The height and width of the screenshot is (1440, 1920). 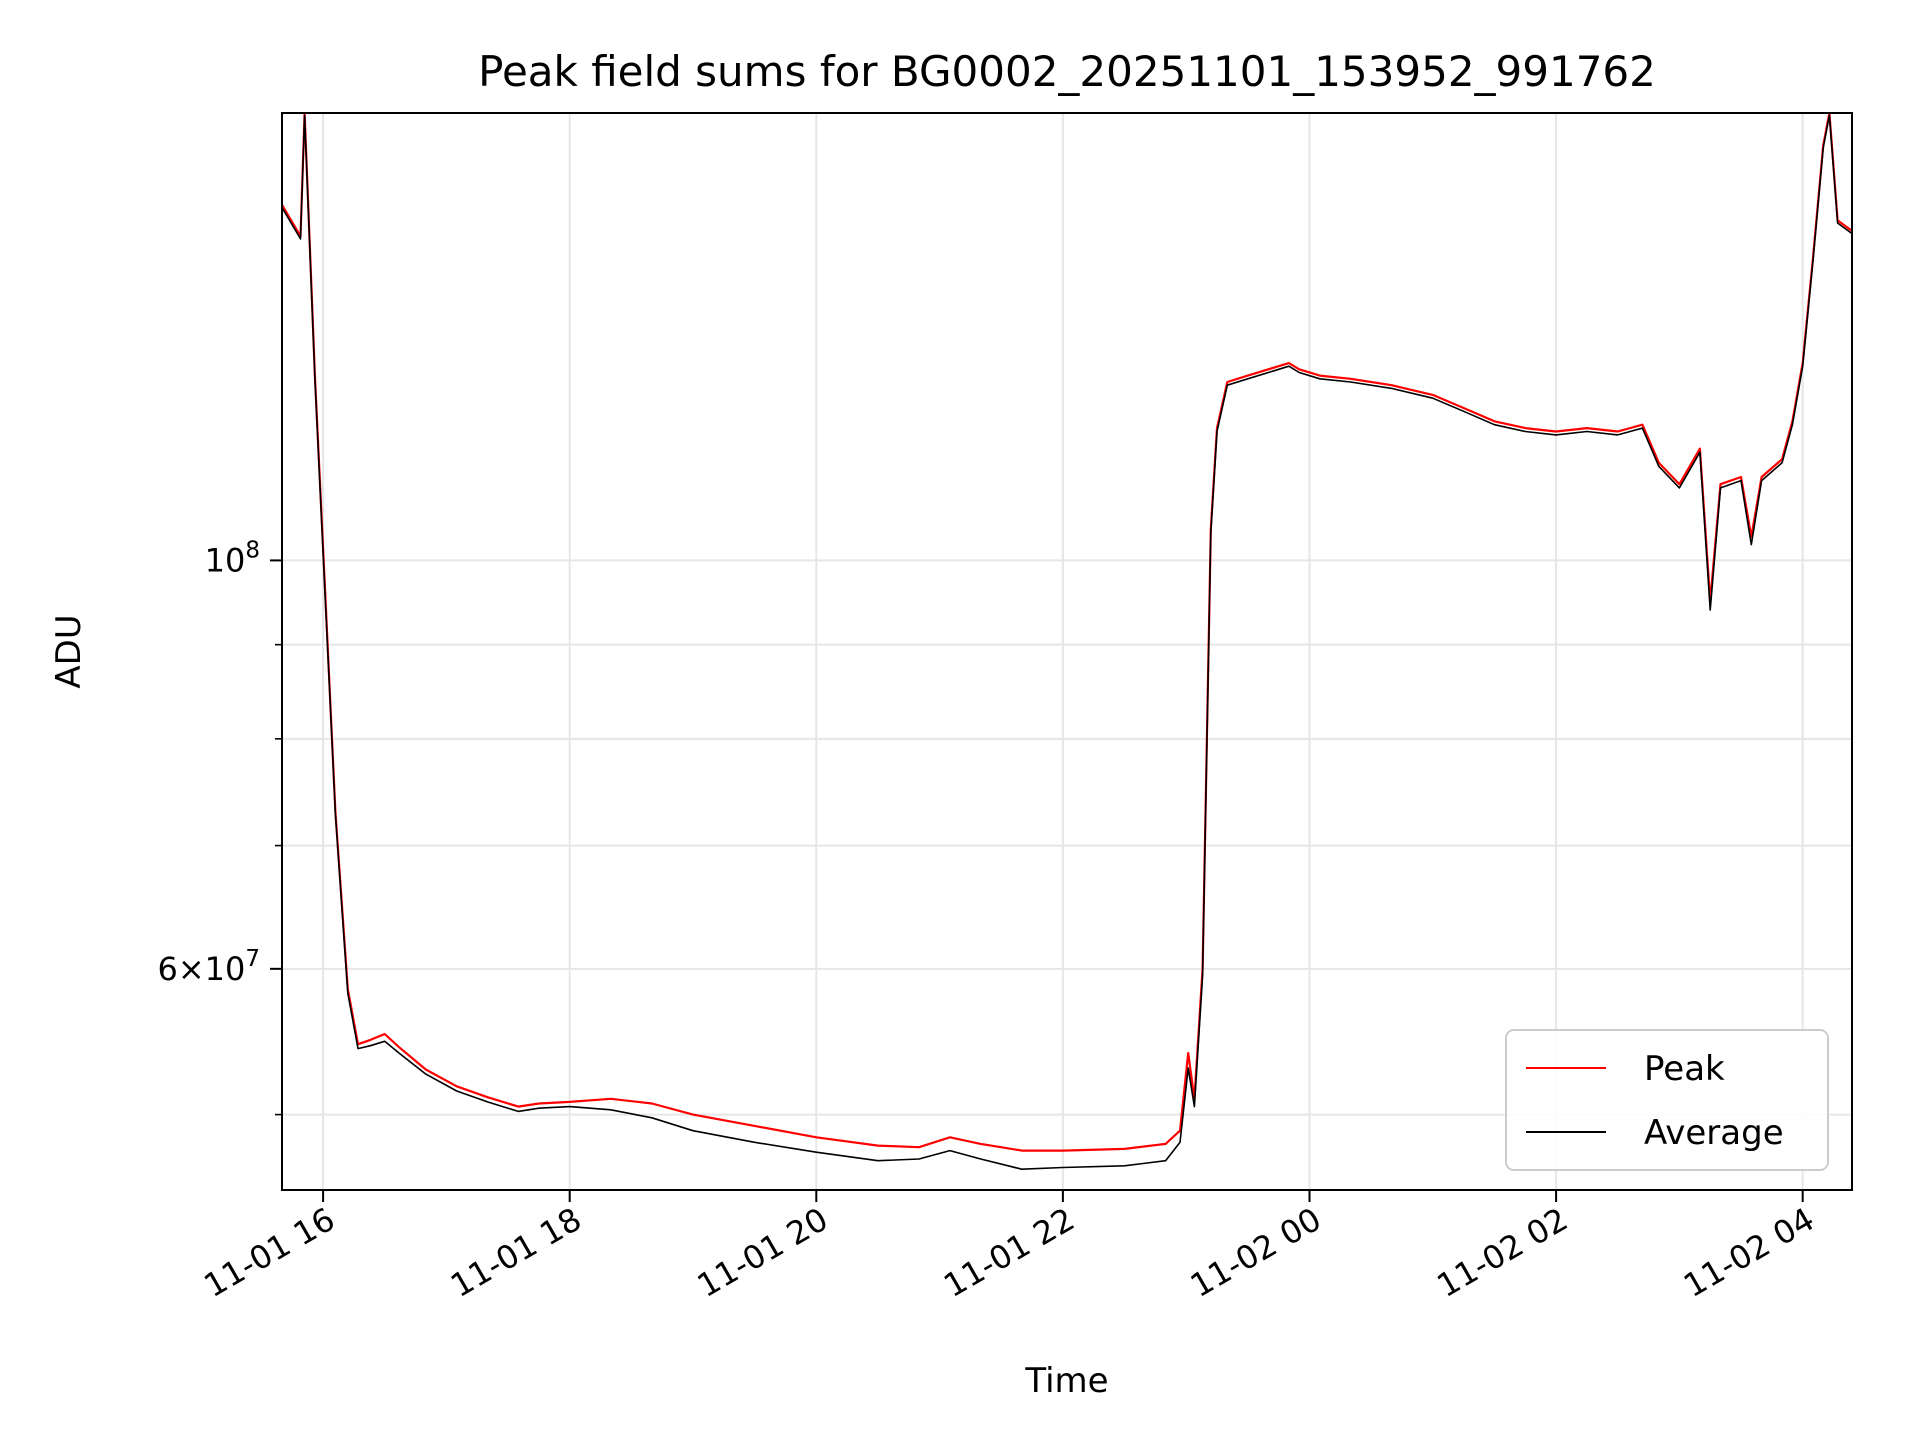 What do you see at coordinates (225, 560) in the screenshot?
I see `y-tick-base: 10` at bounding box center [225, 560].